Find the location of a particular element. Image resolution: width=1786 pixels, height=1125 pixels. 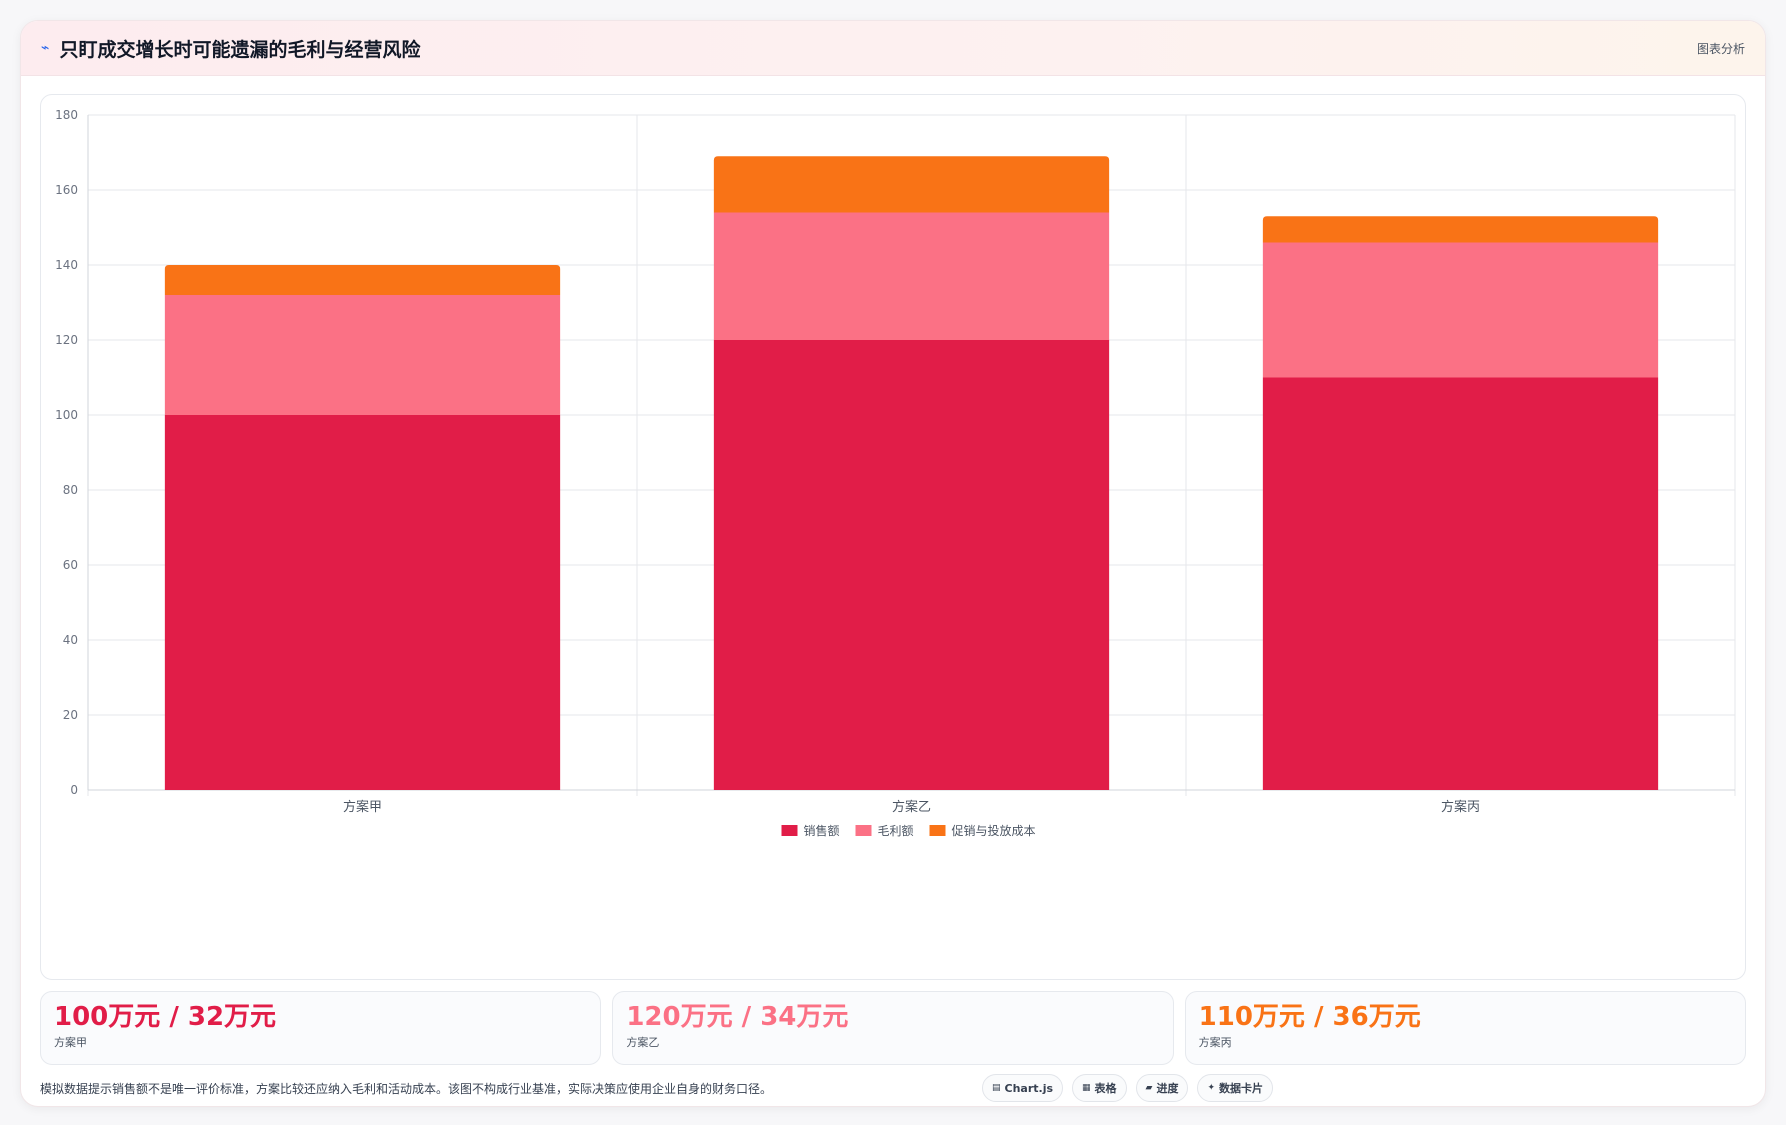

stat-label: 方案甲 is located at coordinates (70, 1042).